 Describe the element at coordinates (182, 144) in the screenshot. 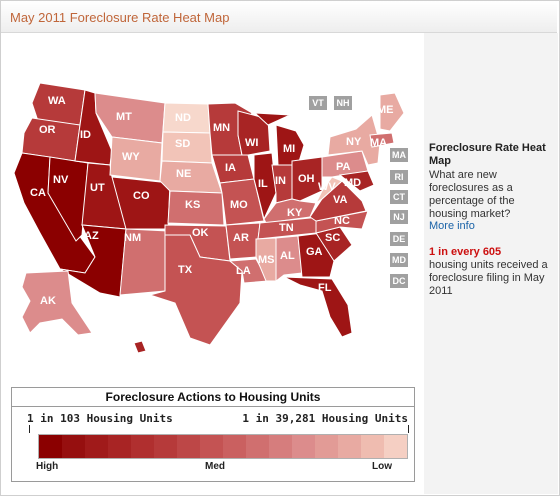

I see `state-label-sd: SD` at that location.